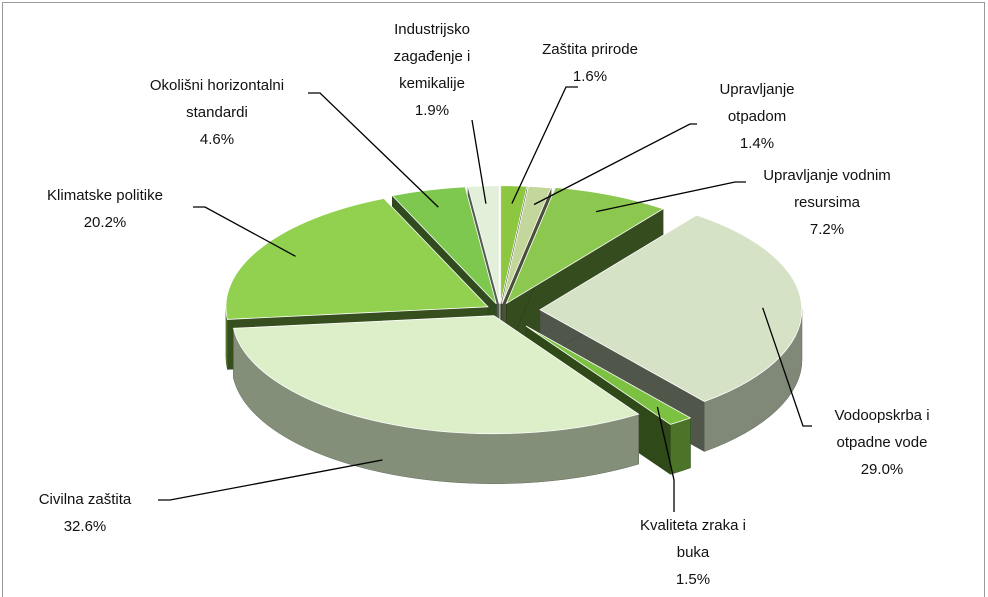 Image resolution: width=988 pixels, height=597 pixels. I want to click on label-value: 4.6%, so click(217, 139).